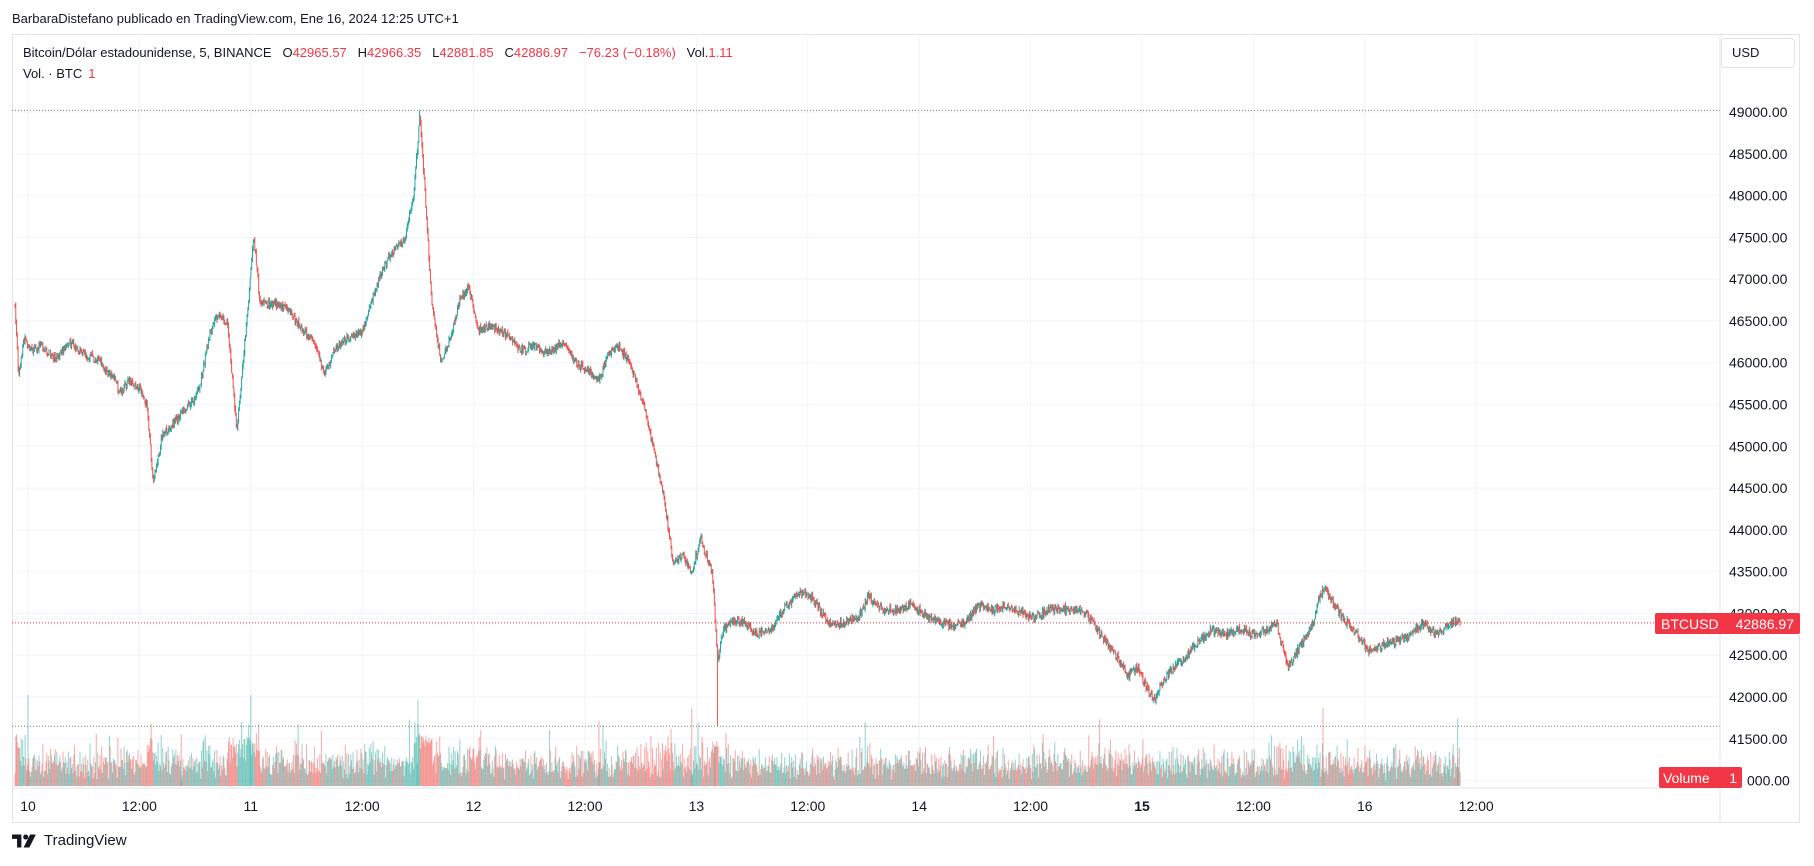  What do you see at coordinates (1758, 321) in the screenshot?
I see `y-tick-label: 46500.00` at bounding box center [1758, 321].